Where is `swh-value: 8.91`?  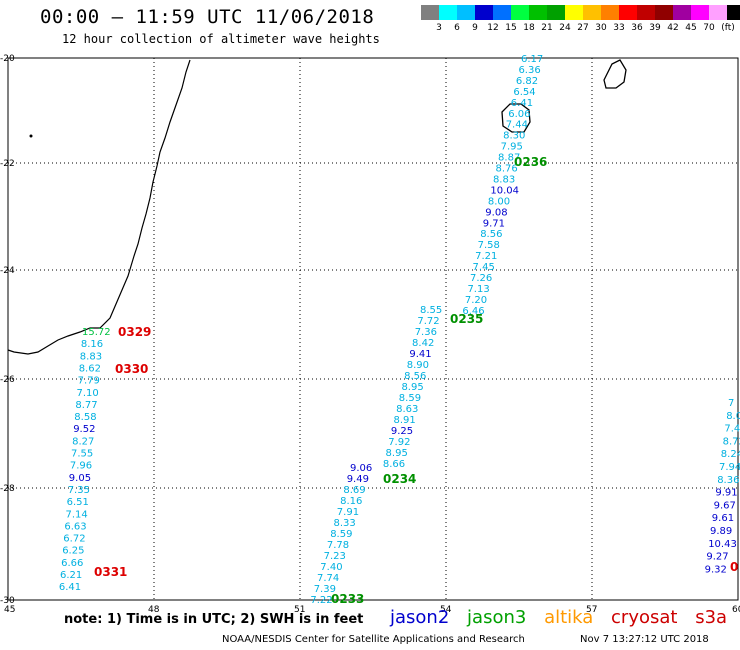
swh-value: 8.91 is located at coordinates (405, 420).